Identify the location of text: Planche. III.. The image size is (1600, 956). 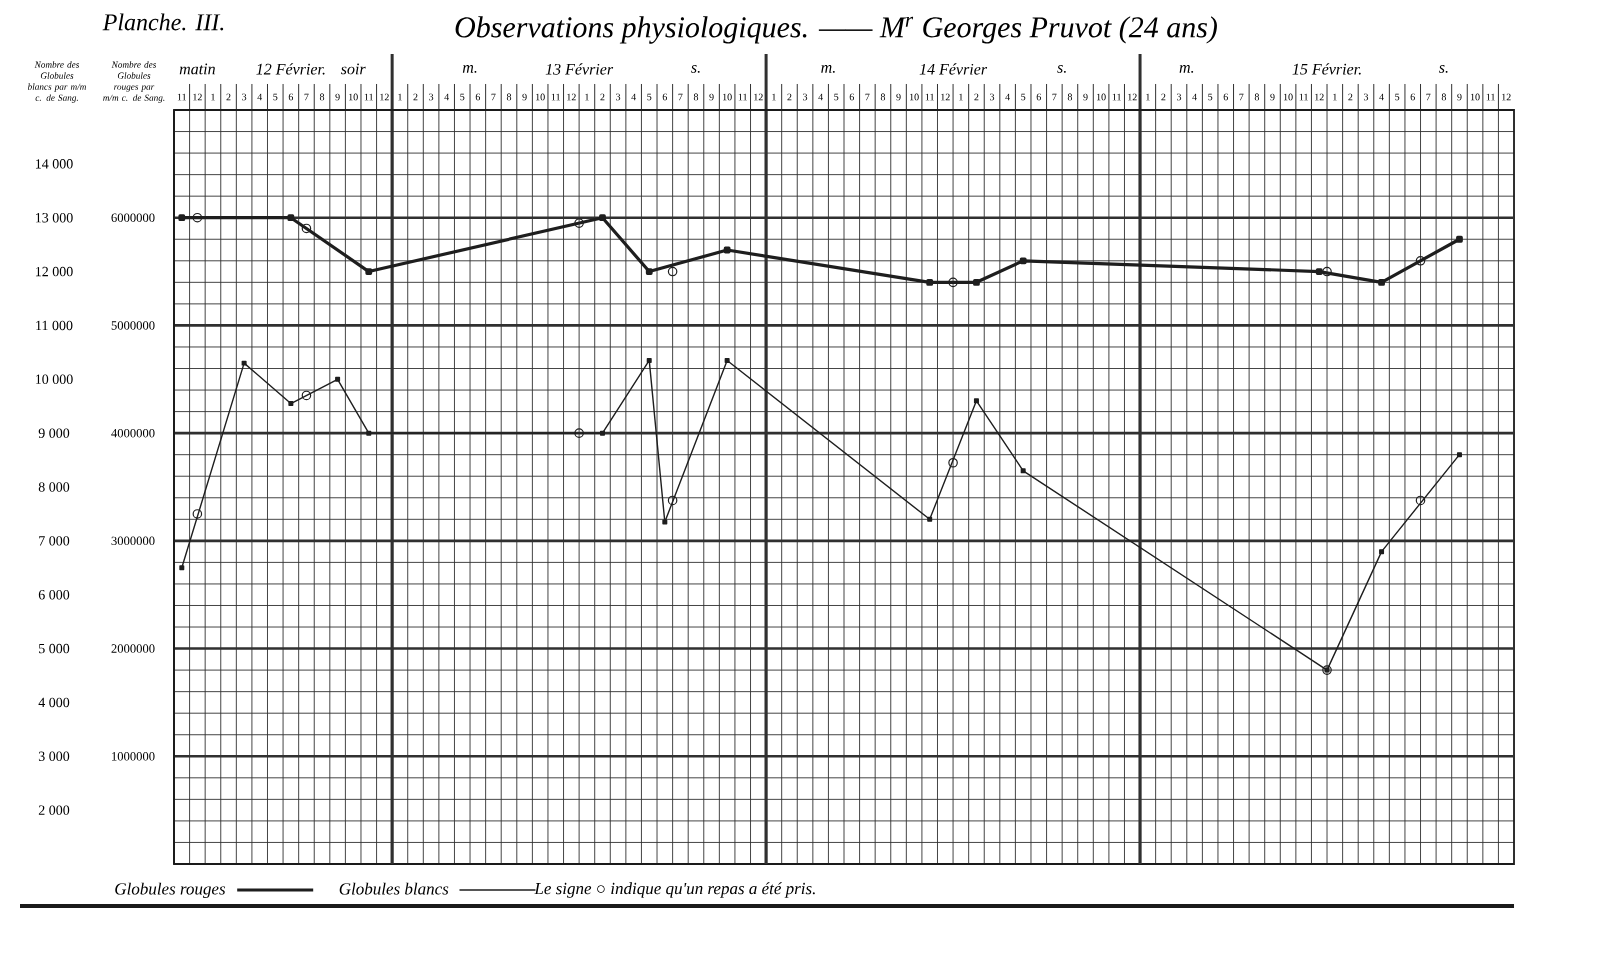
(163, 22).